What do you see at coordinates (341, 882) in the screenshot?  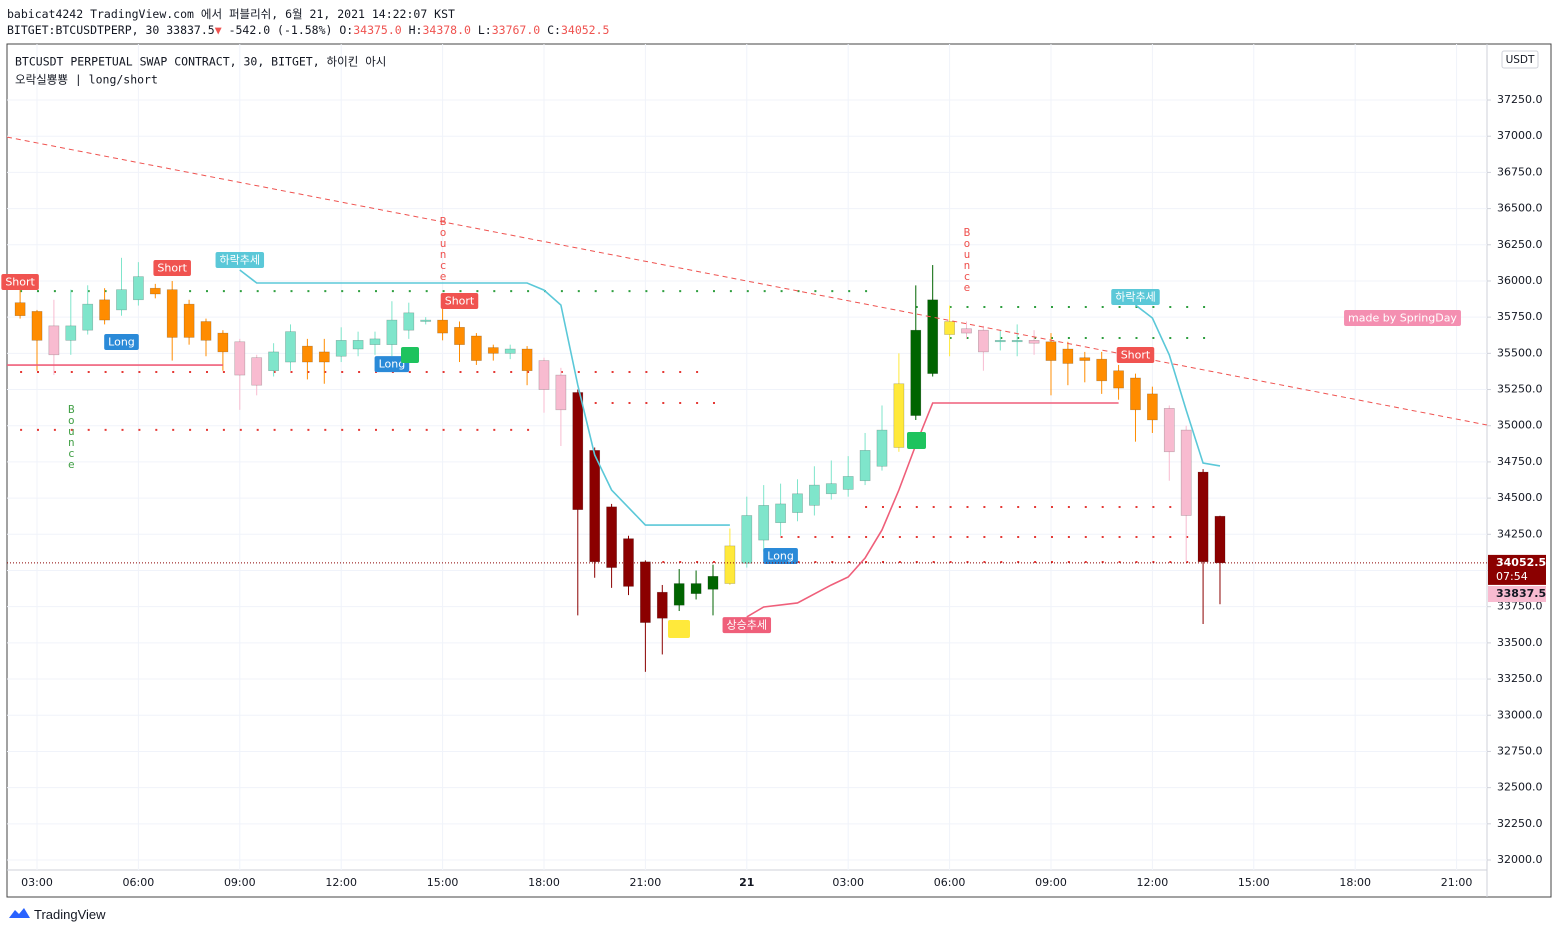 I see `x-tick-label: 12:00` at bounding box center [341, 882].